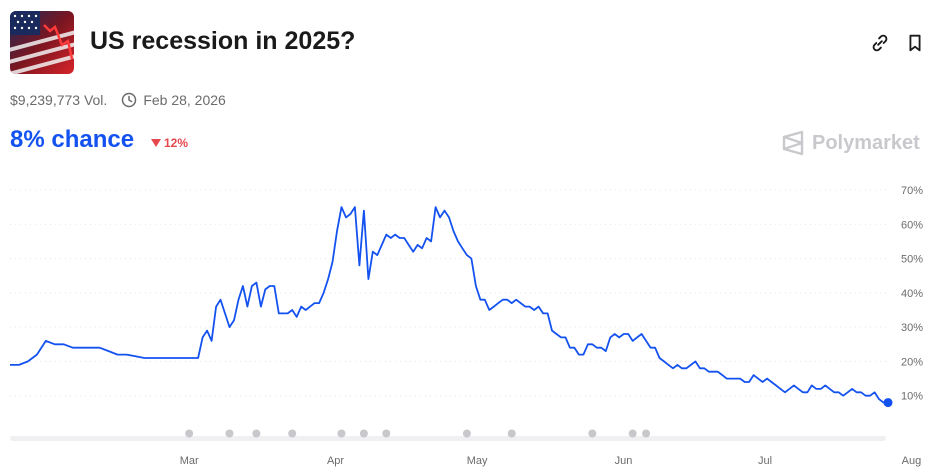 The height and width of the screenshot is (475, 944). What do you see at coordinates (184, 100) in the screenshot?
I see `end-date-text: Feb 28, 2026` at bounding box center [184, 100].